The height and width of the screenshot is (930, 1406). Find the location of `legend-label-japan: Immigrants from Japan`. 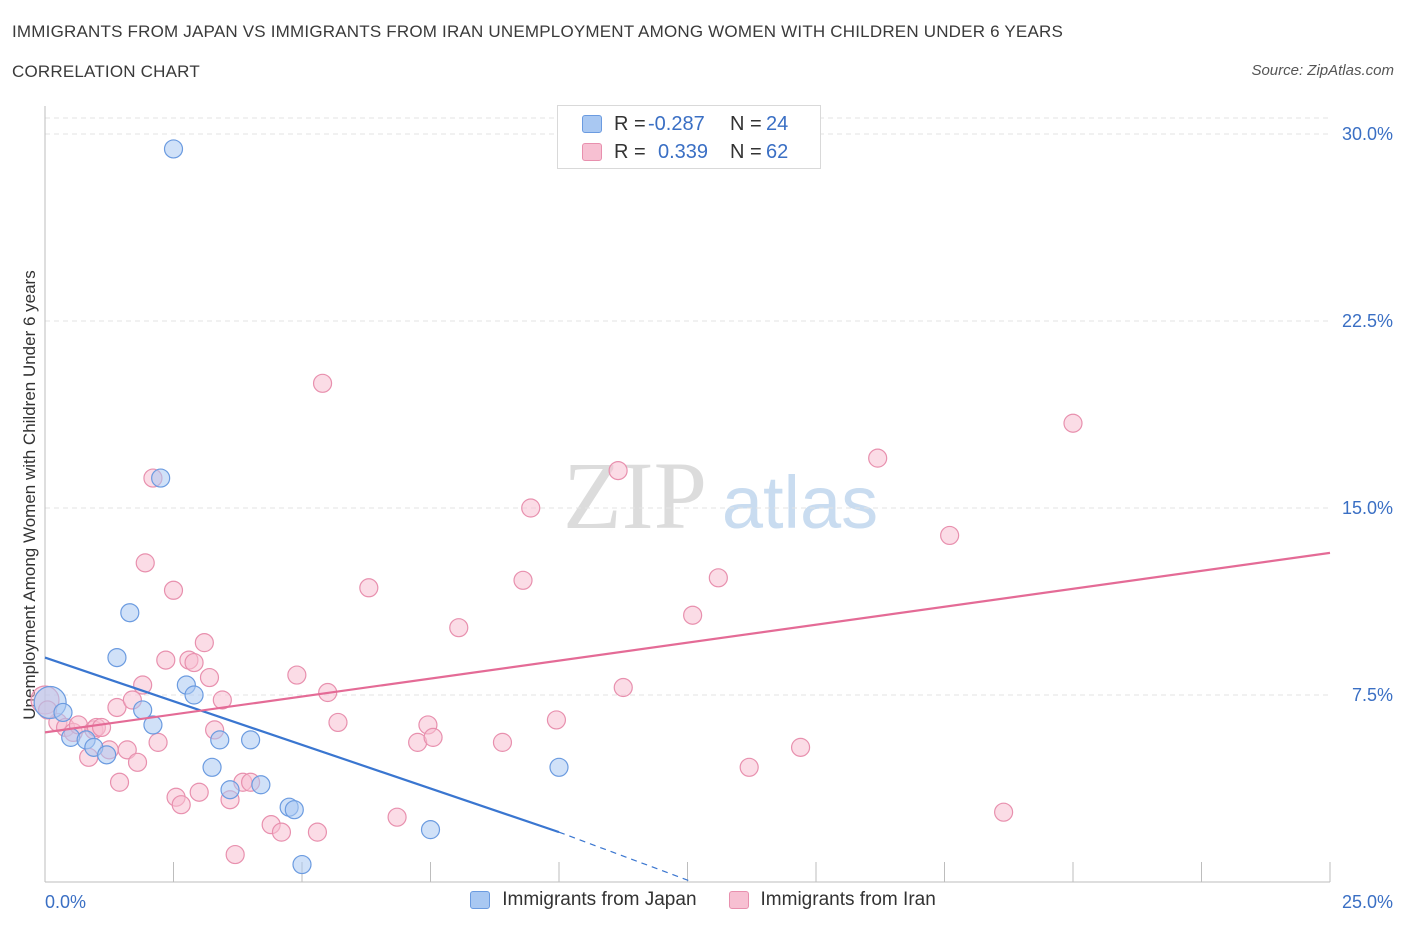

legend-label-japan: Immigrants from Japan is located at coordinates (599, 899).